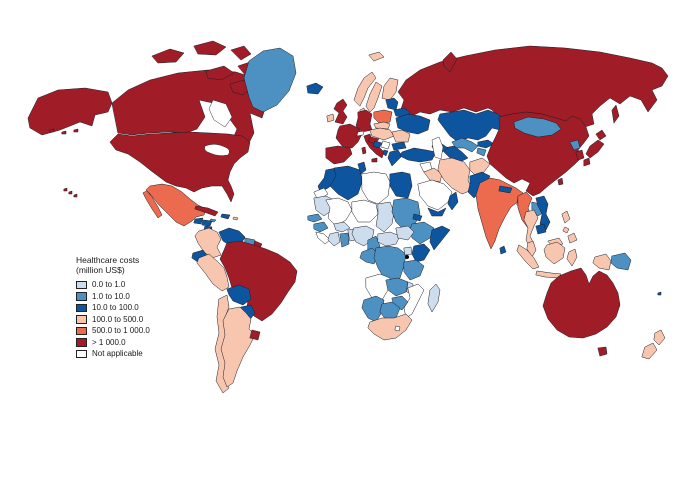  I want to click on region-iraq, so click(433, 175).